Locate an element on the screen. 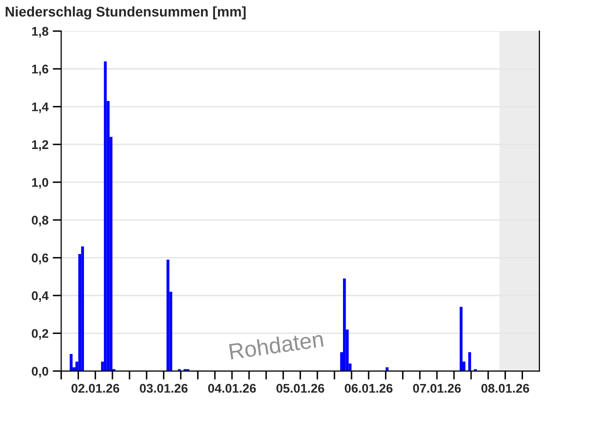  x-tick-label: 02.01.26 is located at coordinates (96, 388).